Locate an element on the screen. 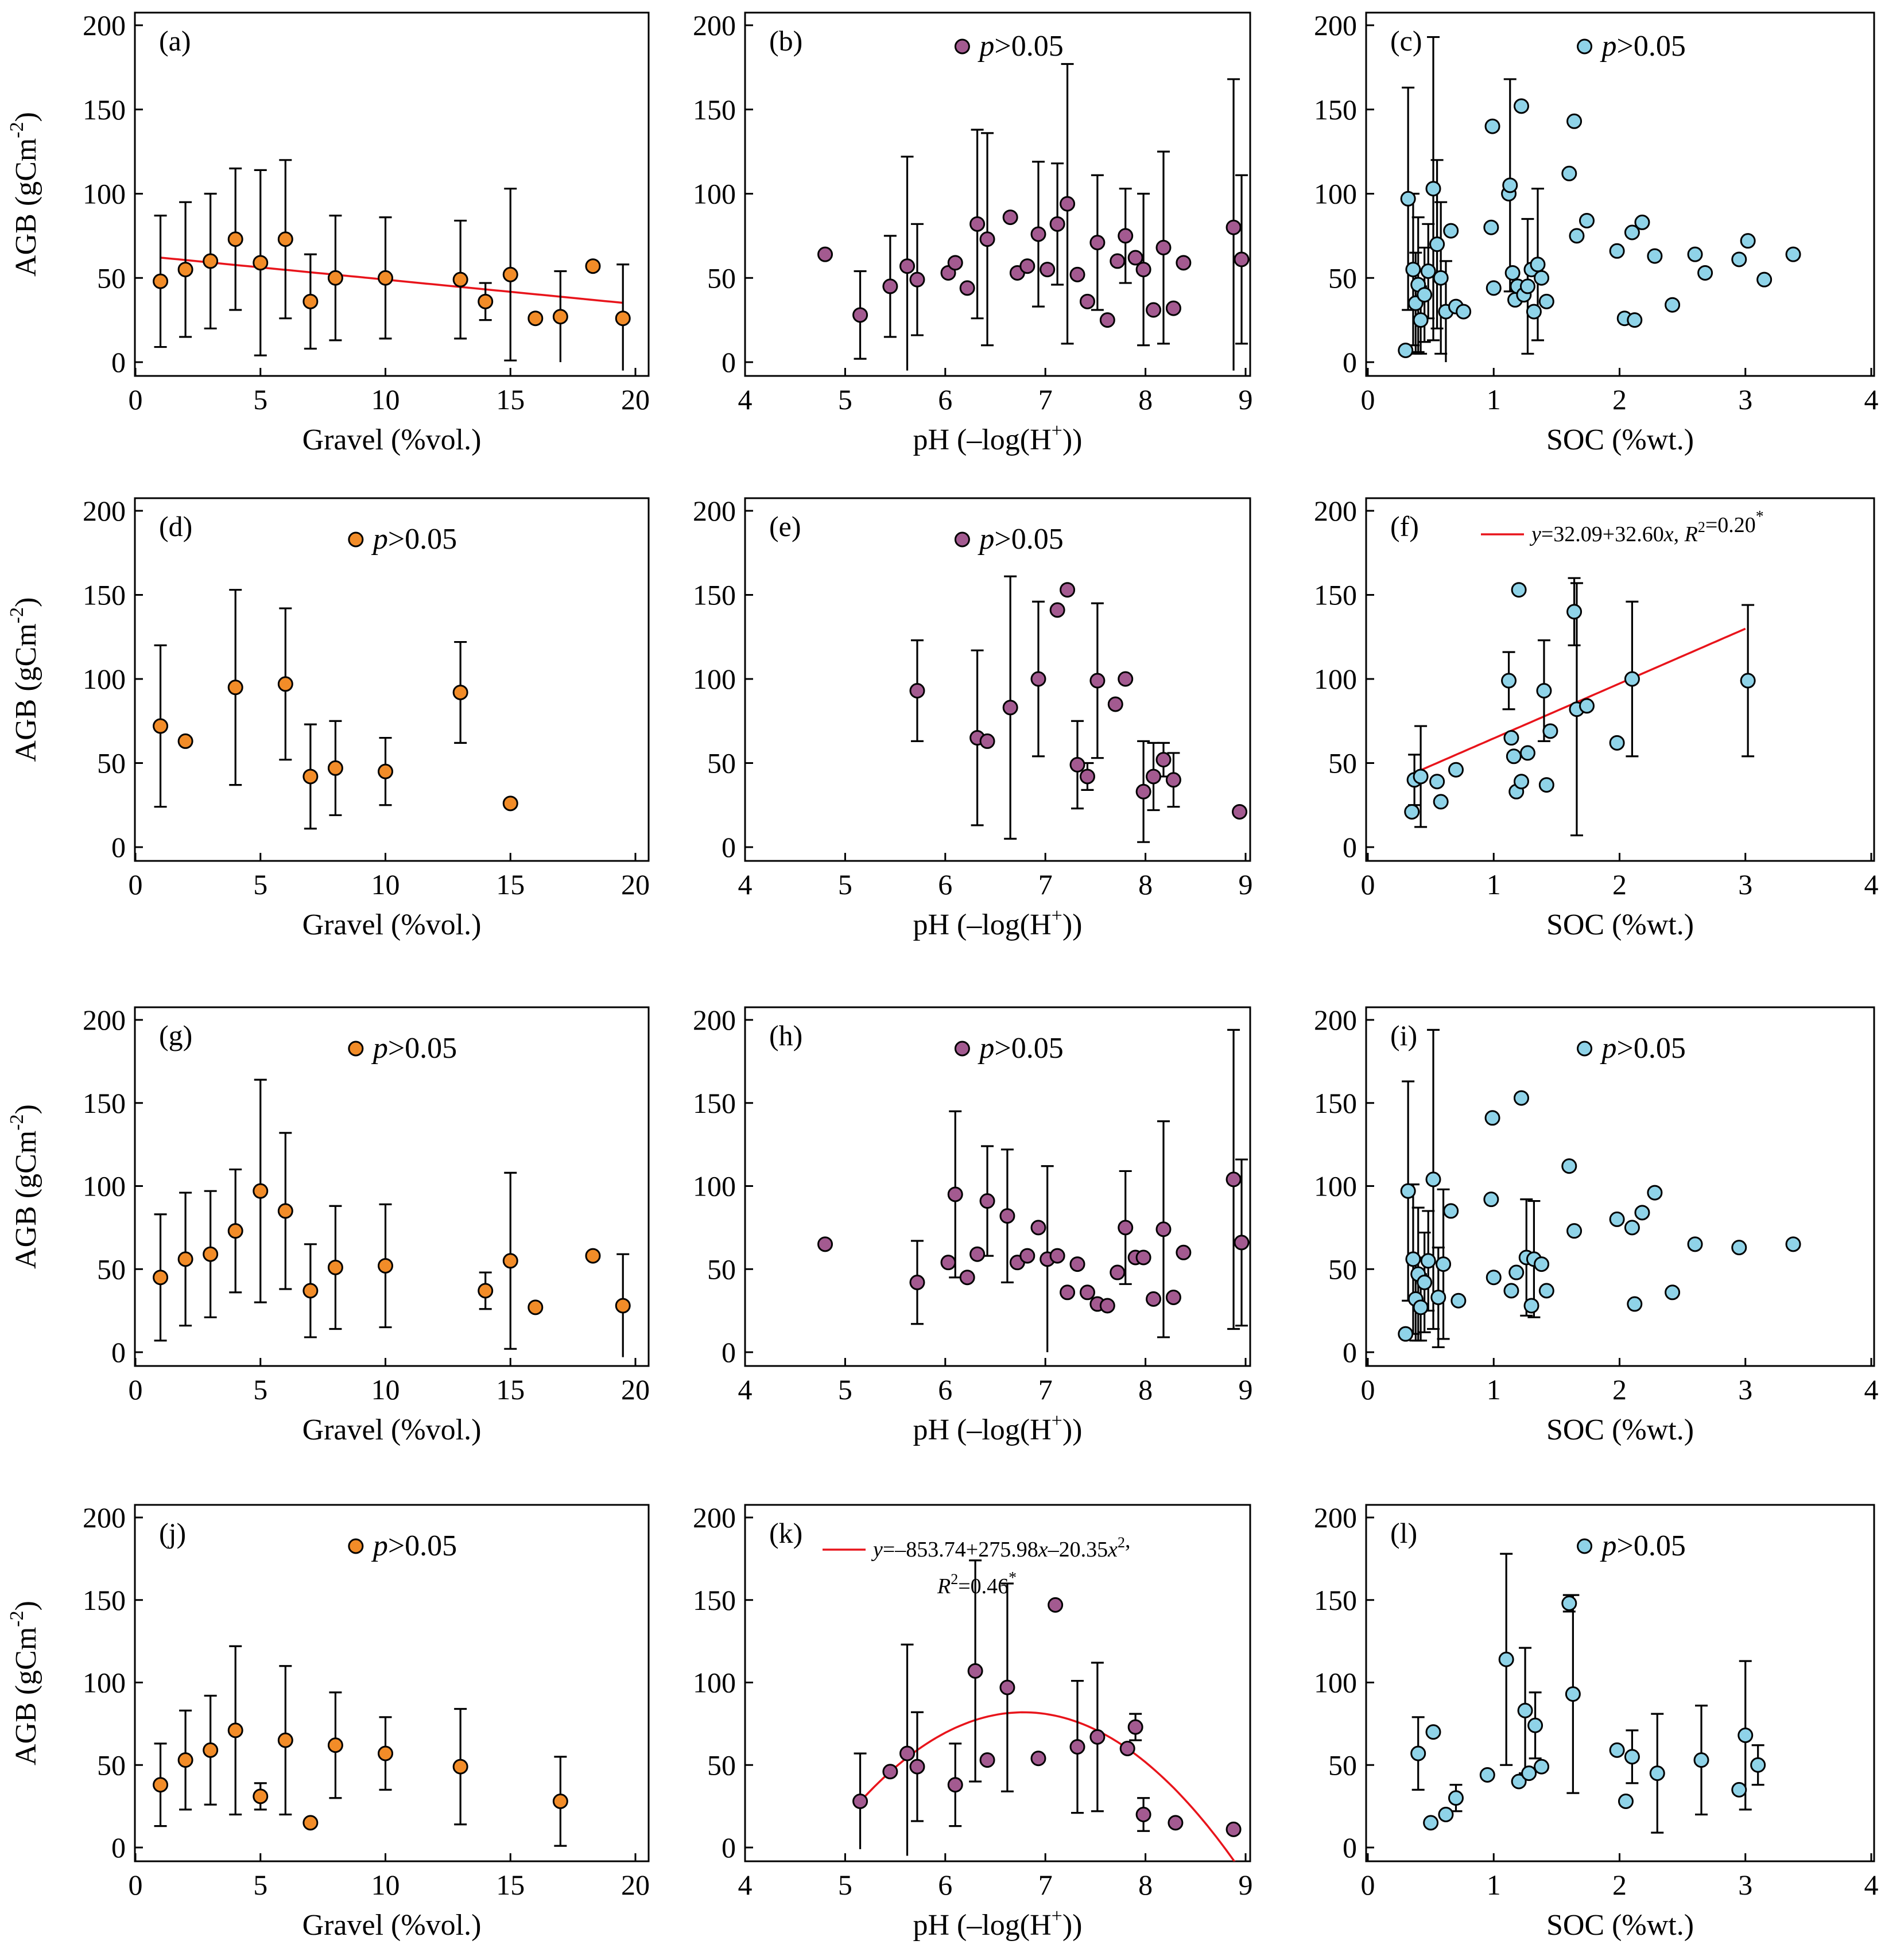 The image size is (1881, 1960). x-tick-label: 1 is located at coordinates (1494, 399).